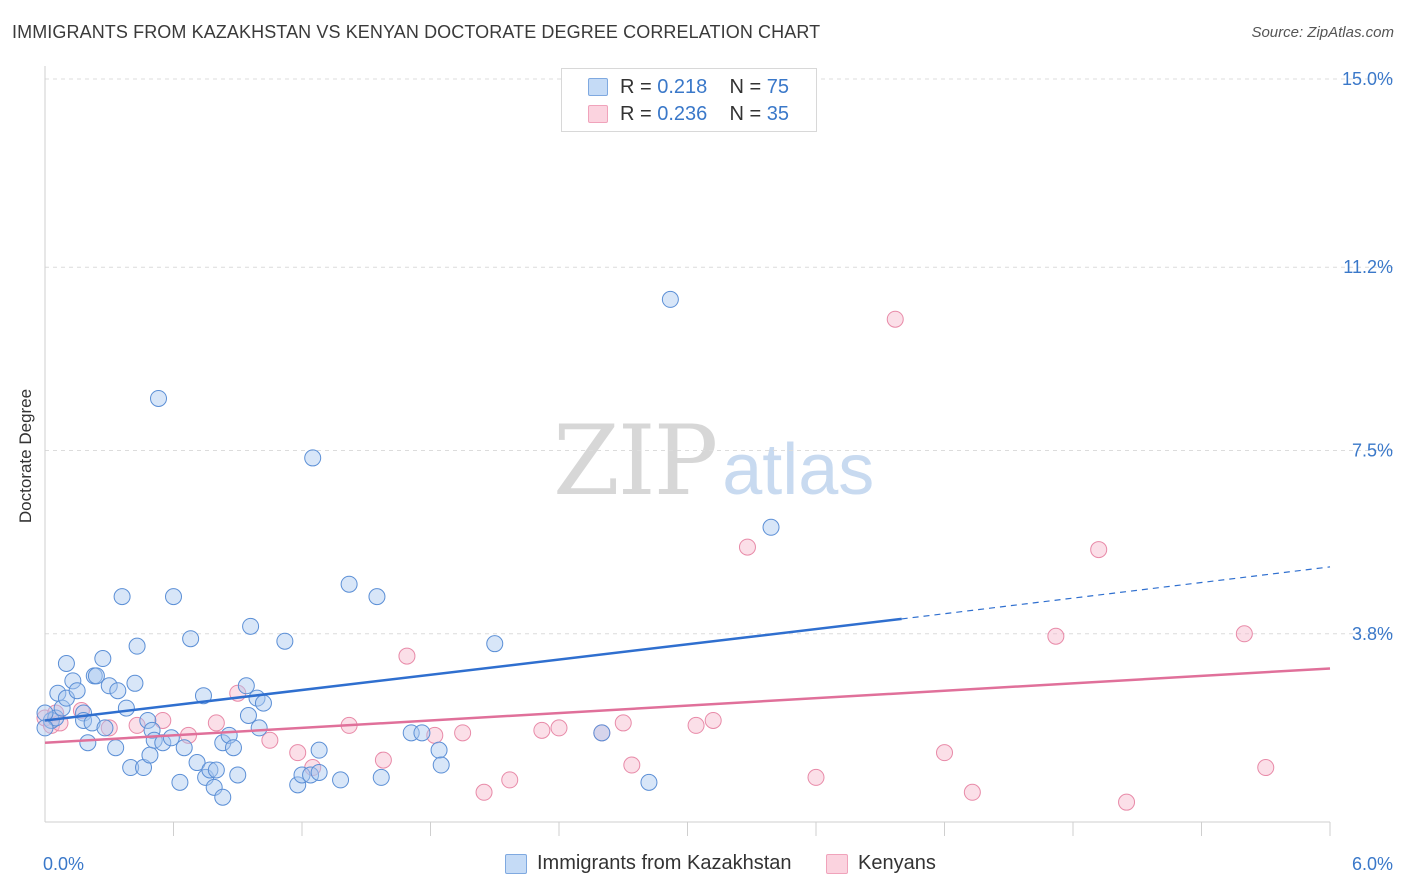 This screenshot has height=892, width=1406. I want to click on y-tick-label-3: 15.0%, so click(1367, 79).